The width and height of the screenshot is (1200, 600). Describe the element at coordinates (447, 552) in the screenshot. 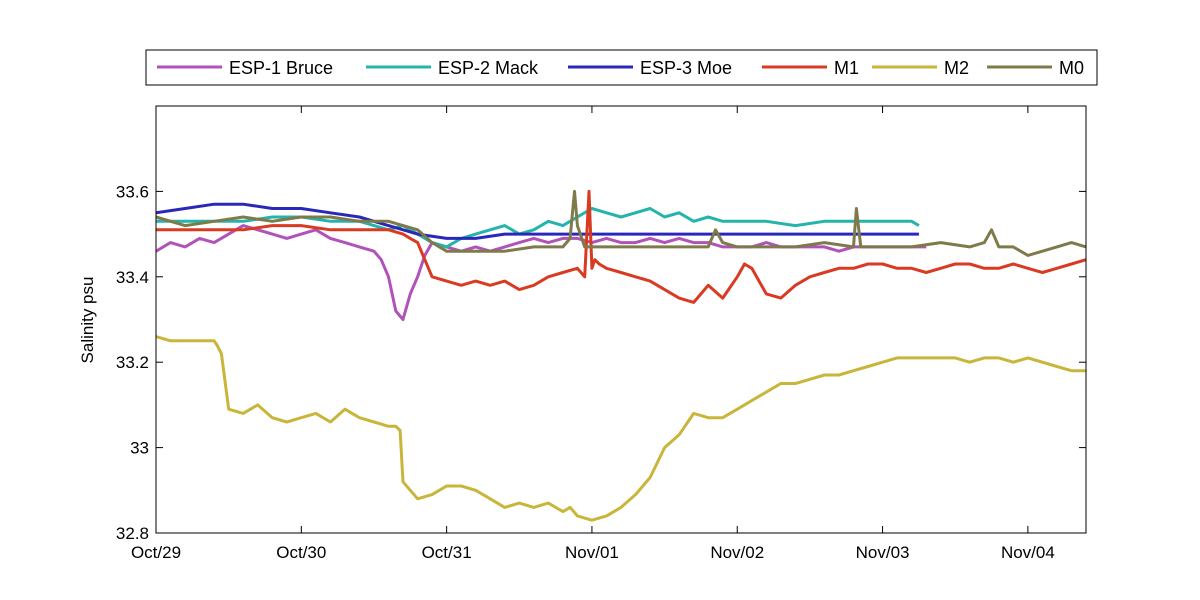

I see `x-tick-label: Oct/31` at that location.